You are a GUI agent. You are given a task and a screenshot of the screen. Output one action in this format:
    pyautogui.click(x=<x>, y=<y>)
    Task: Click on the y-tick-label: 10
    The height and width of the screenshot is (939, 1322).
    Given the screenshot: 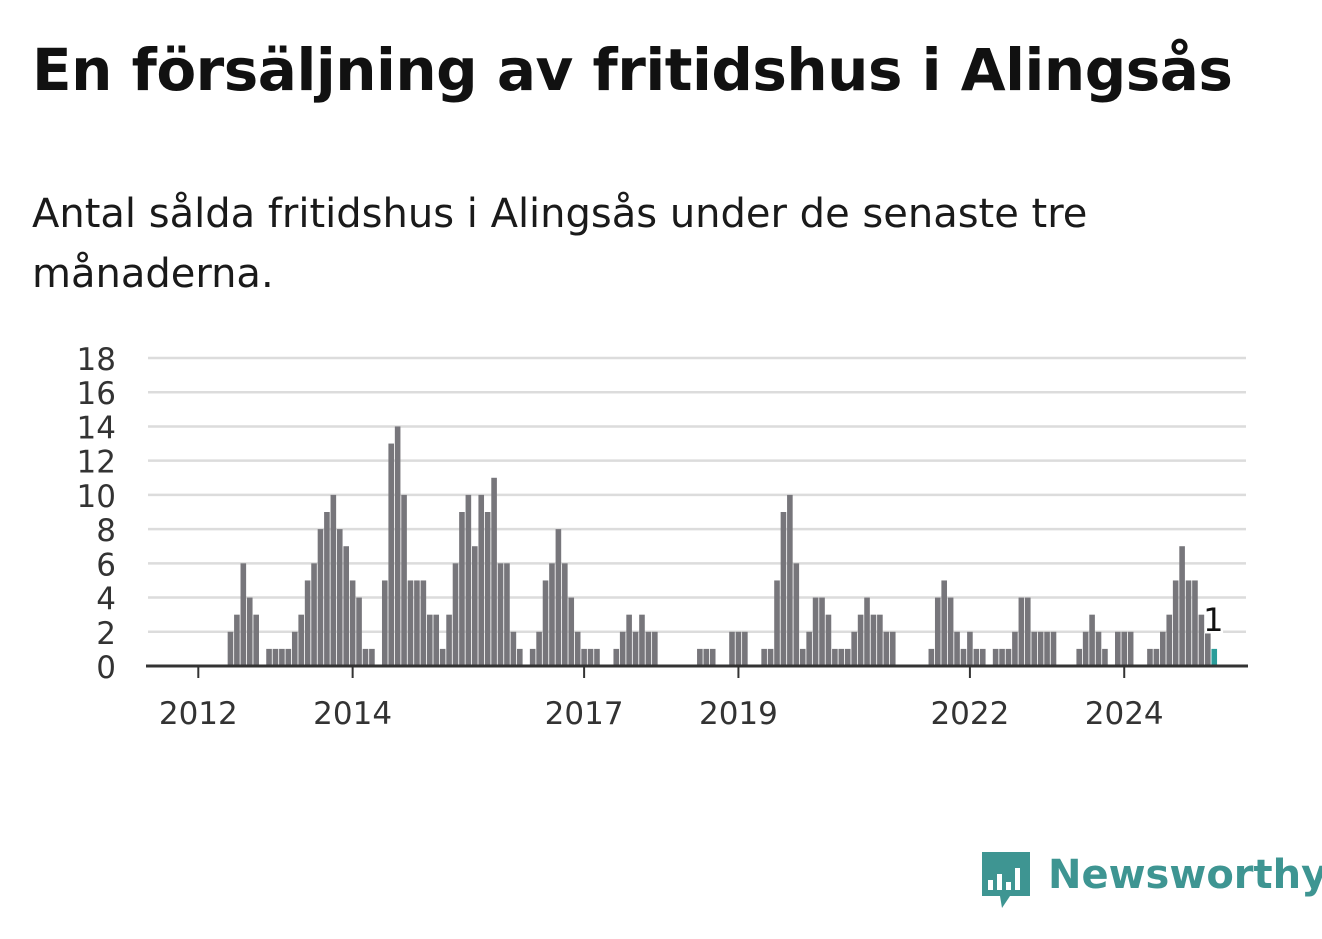 What is the action you would take?
    pyautogui.click(x=96, y=497)
    